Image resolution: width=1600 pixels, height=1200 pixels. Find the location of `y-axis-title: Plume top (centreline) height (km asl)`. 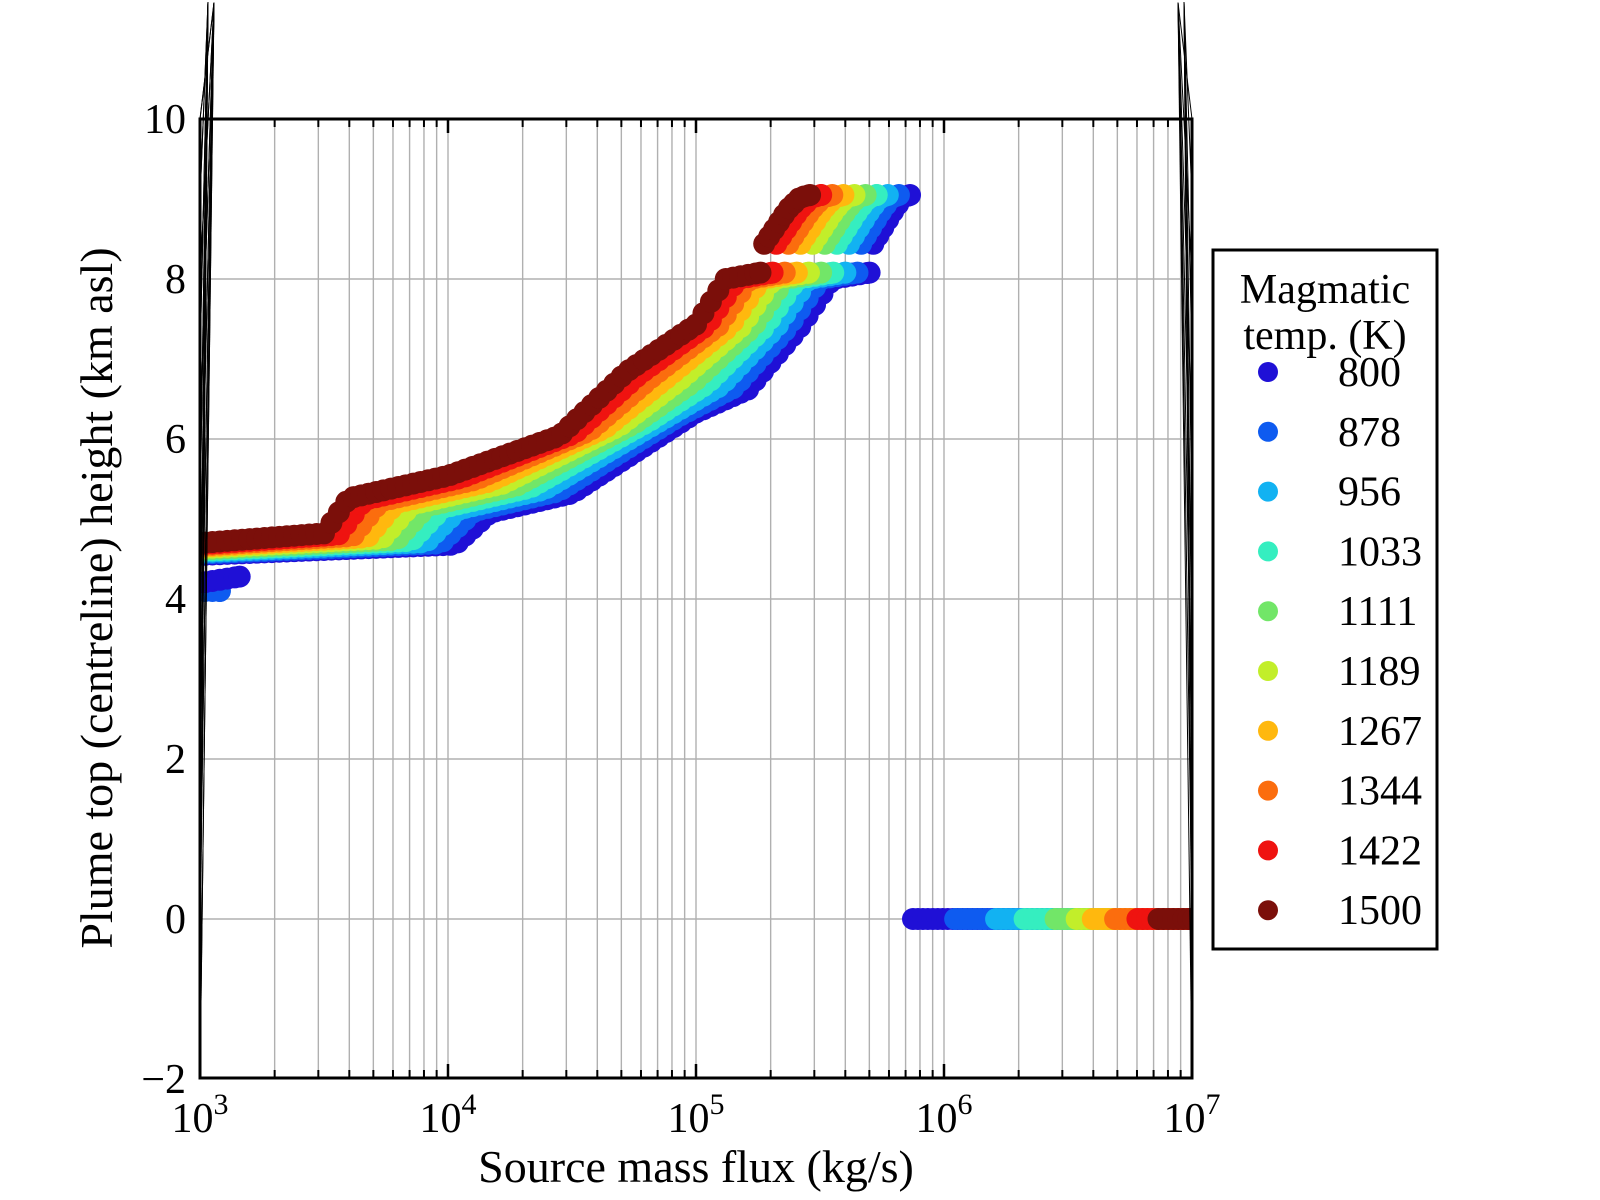

y-axis-title: Plume top (centreline) height (km asl) is located at coordinates (96, 597).